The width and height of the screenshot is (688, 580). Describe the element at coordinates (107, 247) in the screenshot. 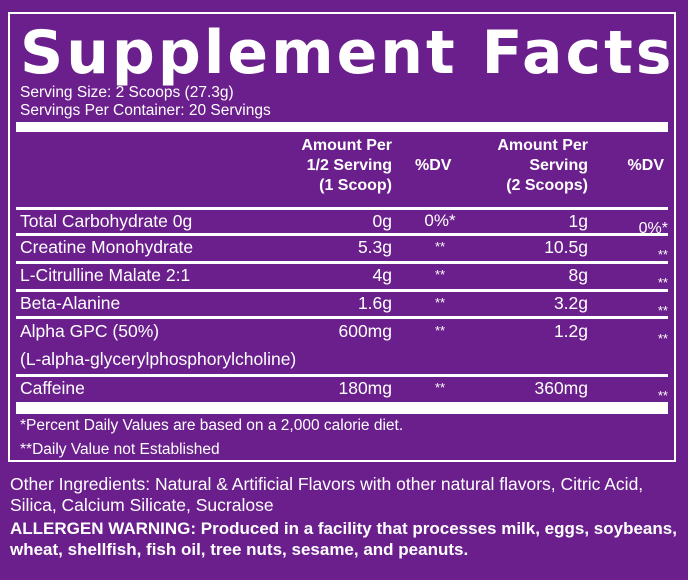

I see `nutrient-name: Creatine Monohydrate` at that location.